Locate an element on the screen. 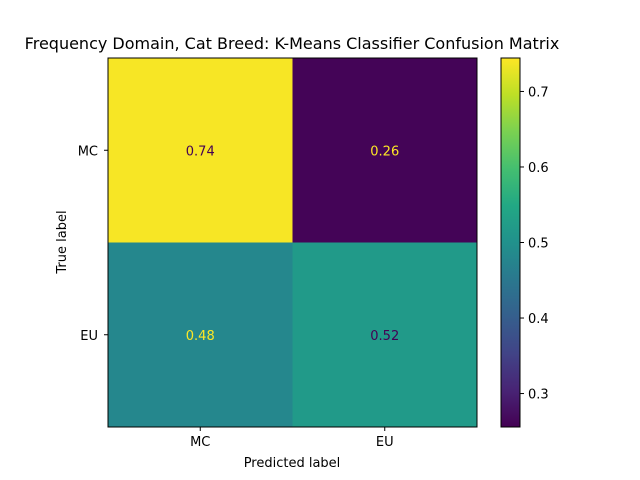 The width and height of the screenshot is (640, 480). colorbar-tick-label: 0.6 is located at coordinates (538, 168).